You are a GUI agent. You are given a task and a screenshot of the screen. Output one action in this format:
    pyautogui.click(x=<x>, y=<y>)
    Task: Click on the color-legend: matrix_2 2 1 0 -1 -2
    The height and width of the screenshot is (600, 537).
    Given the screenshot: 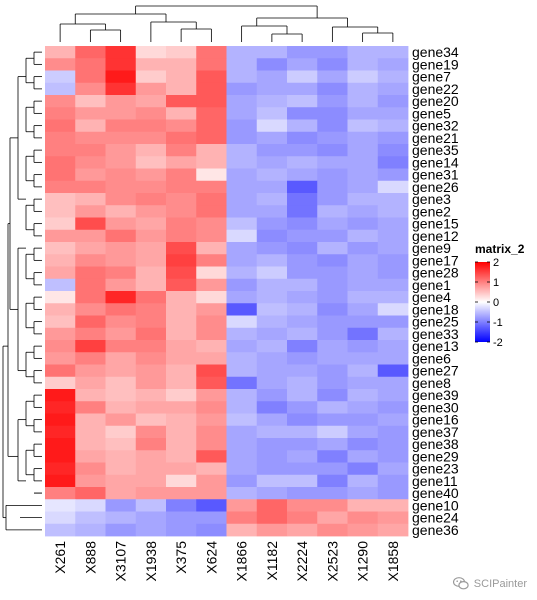 What is the action you would take?
    pyautogui.click(x=500, y=295)
    